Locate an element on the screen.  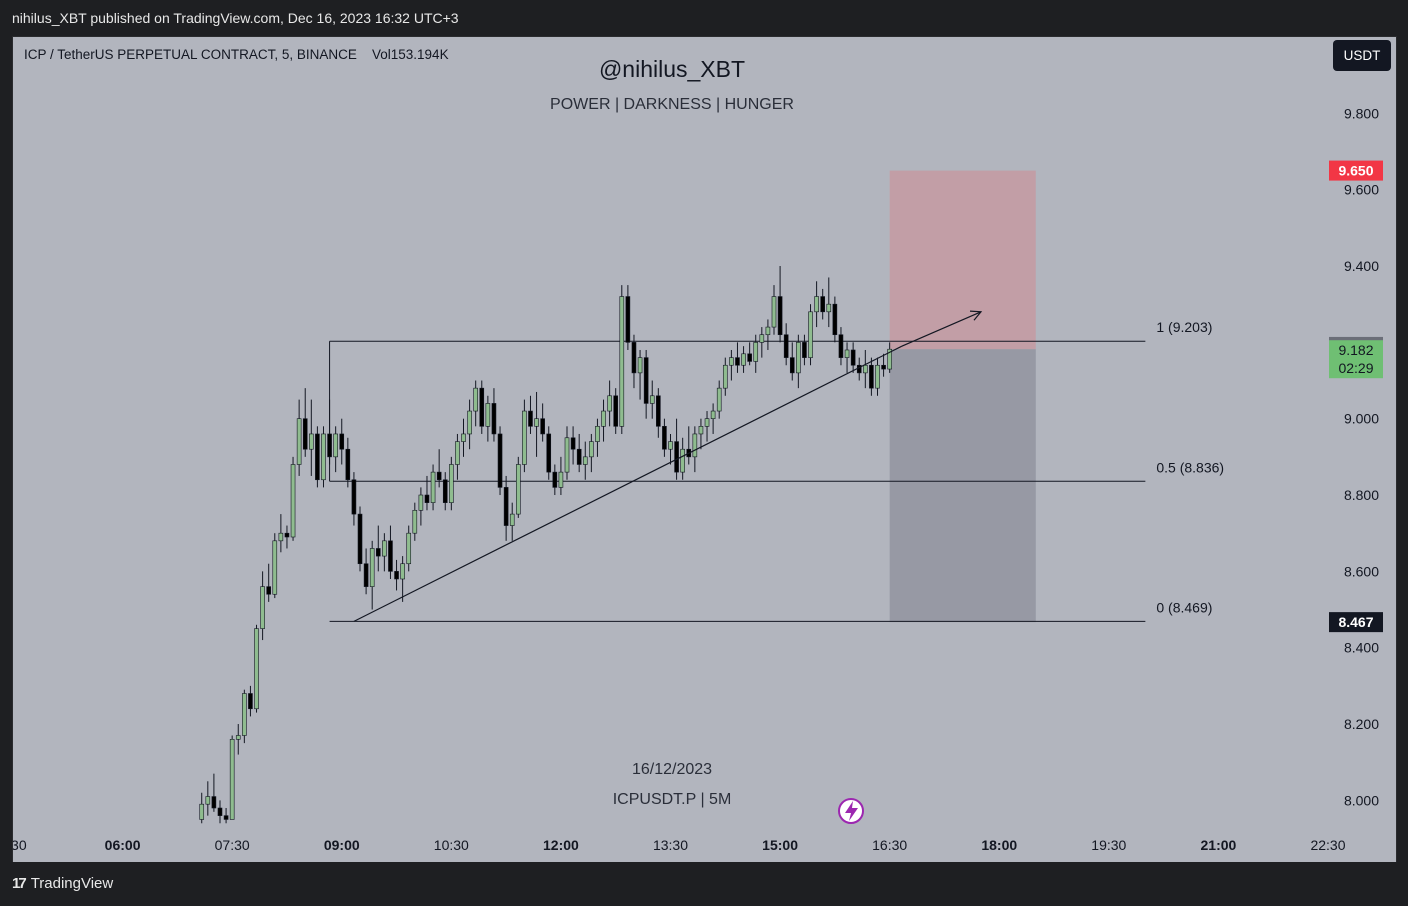
price-tick-label: 8.600 is located at coordinates (1361, 571).